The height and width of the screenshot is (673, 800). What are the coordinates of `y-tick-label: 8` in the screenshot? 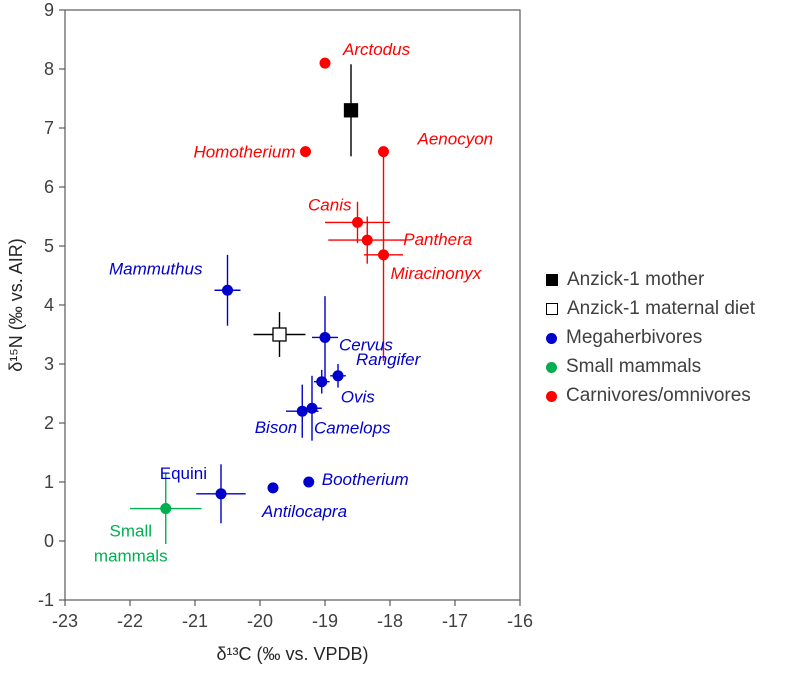 It's located at (49, 69).